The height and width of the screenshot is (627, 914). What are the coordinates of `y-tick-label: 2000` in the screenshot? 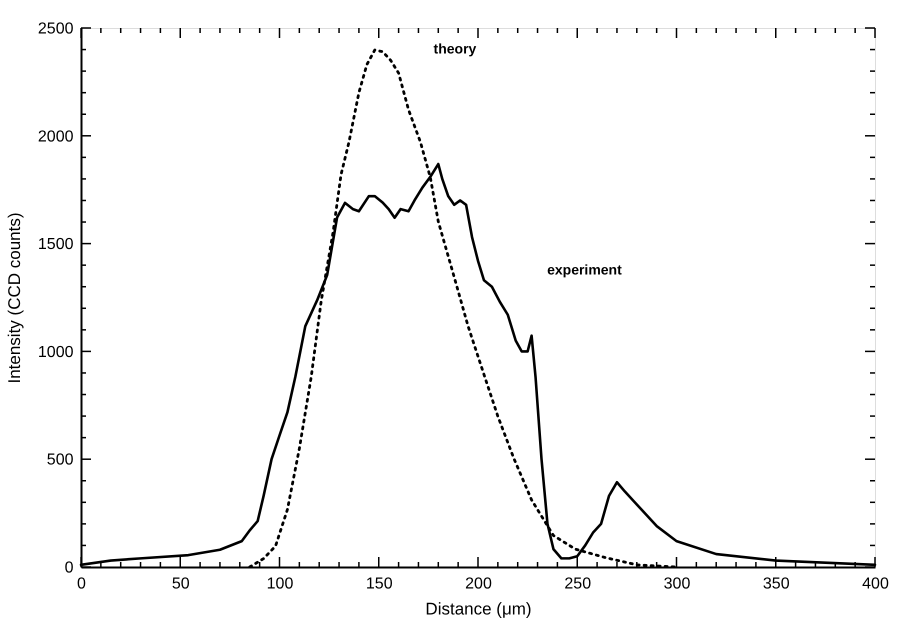 It's located at (56, 137).